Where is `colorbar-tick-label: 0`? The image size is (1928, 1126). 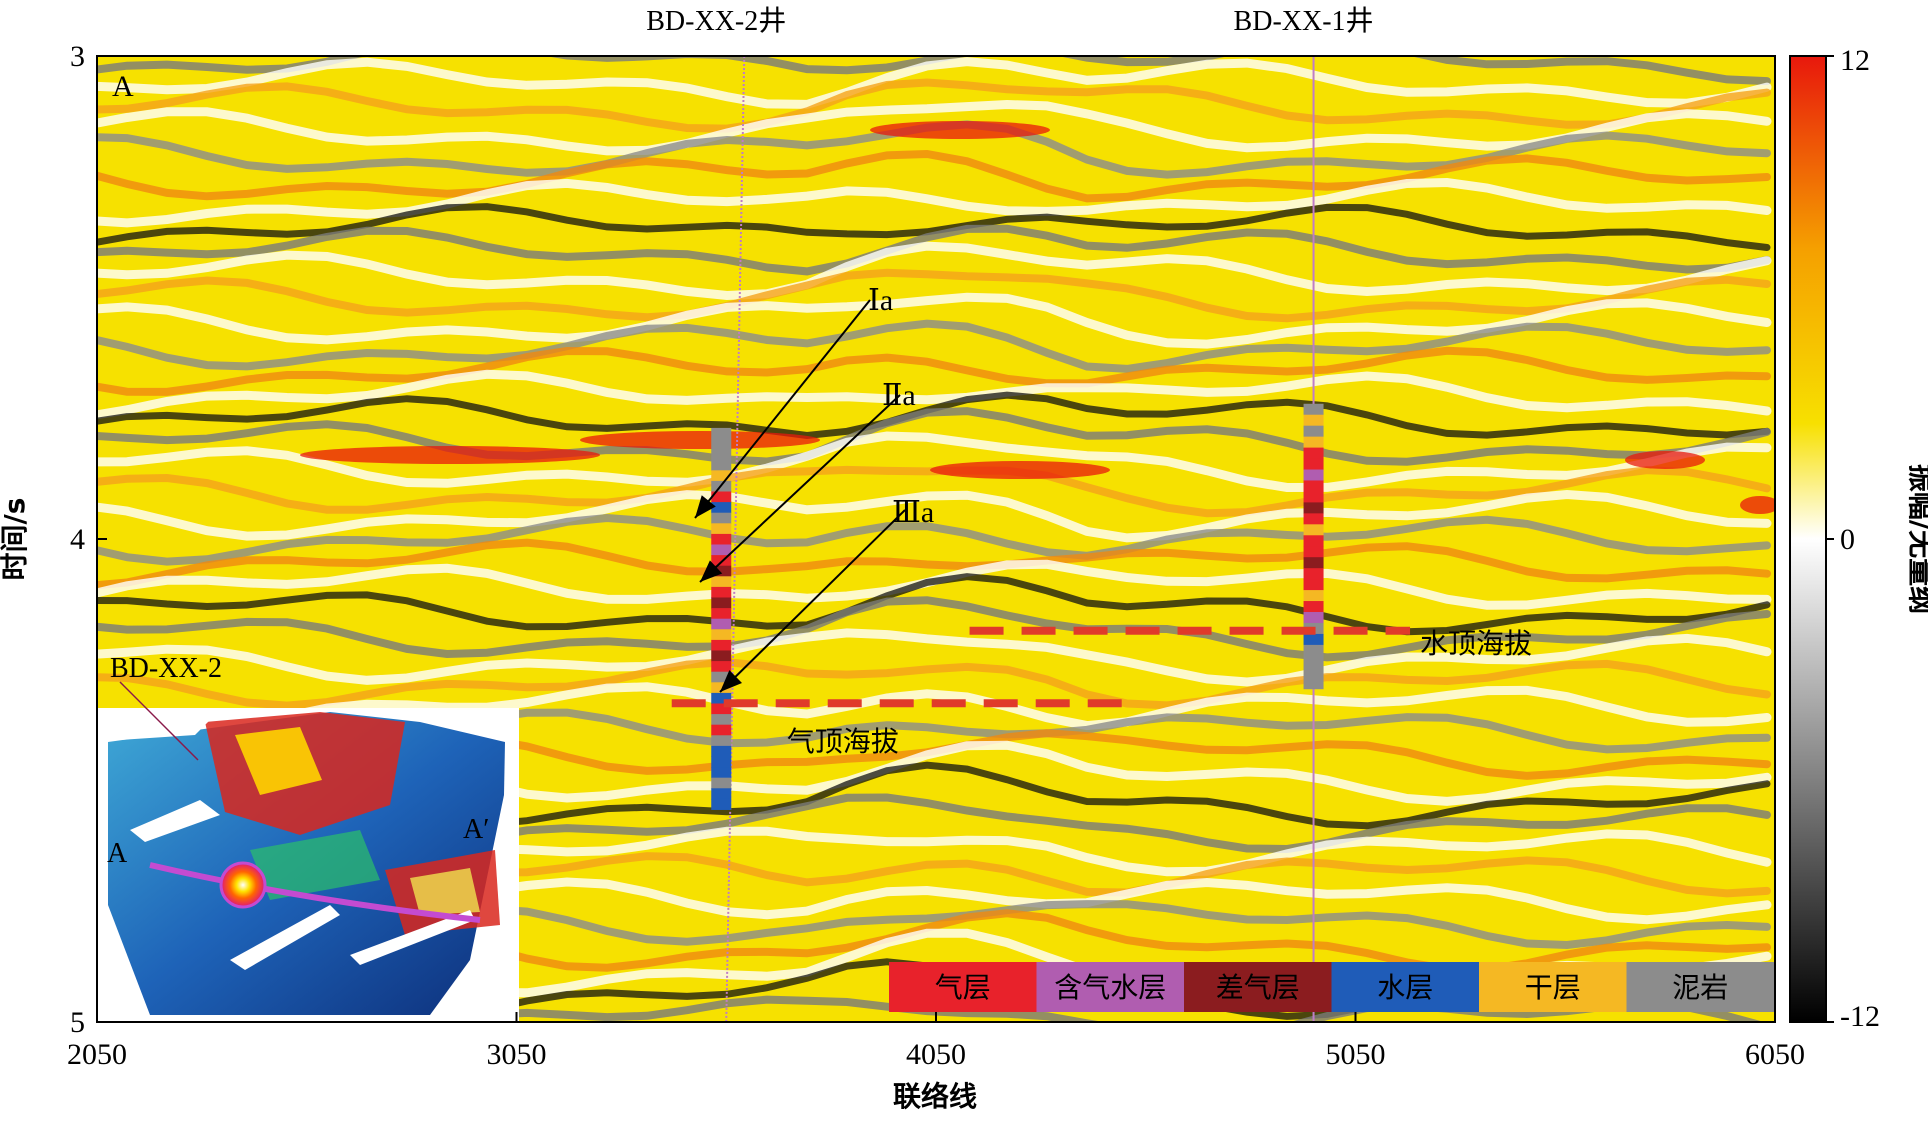
colorbar-tick-label: 0 is located at coordinates (1847, 539).